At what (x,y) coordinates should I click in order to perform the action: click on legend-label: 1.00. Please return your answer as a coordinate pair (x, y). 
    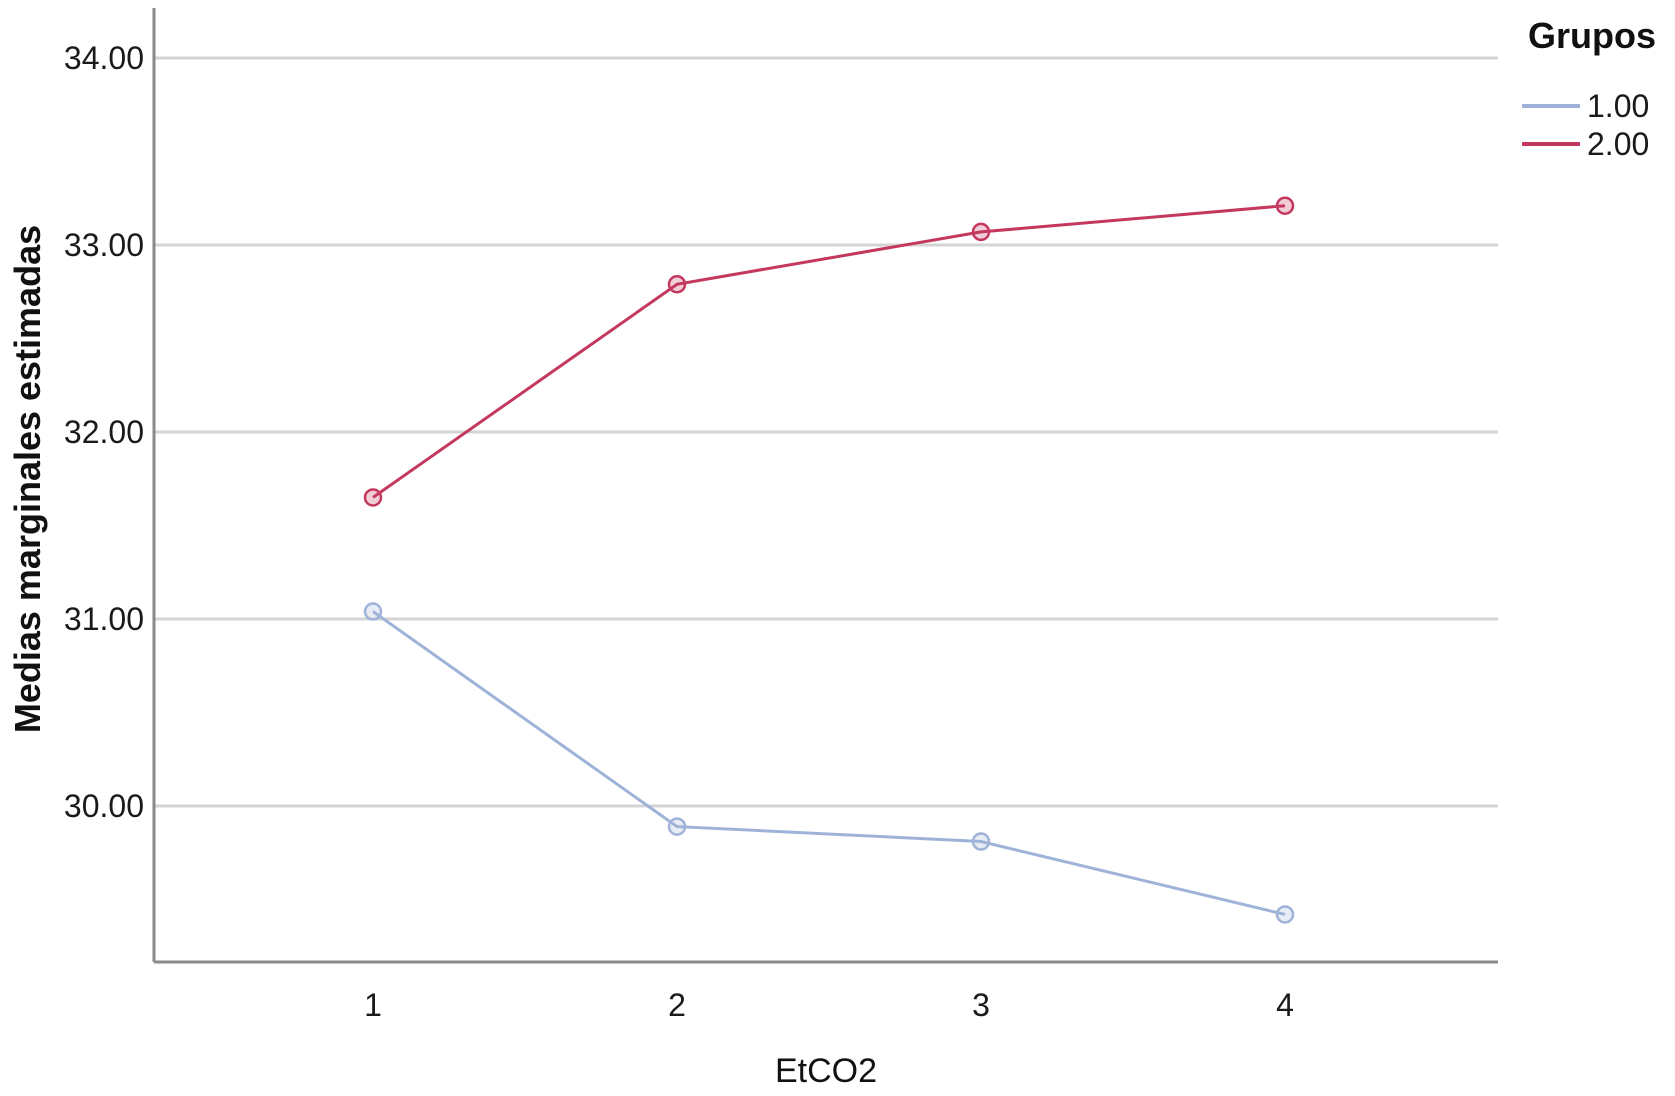
    Looking at the image, I should click on (1618, 106).